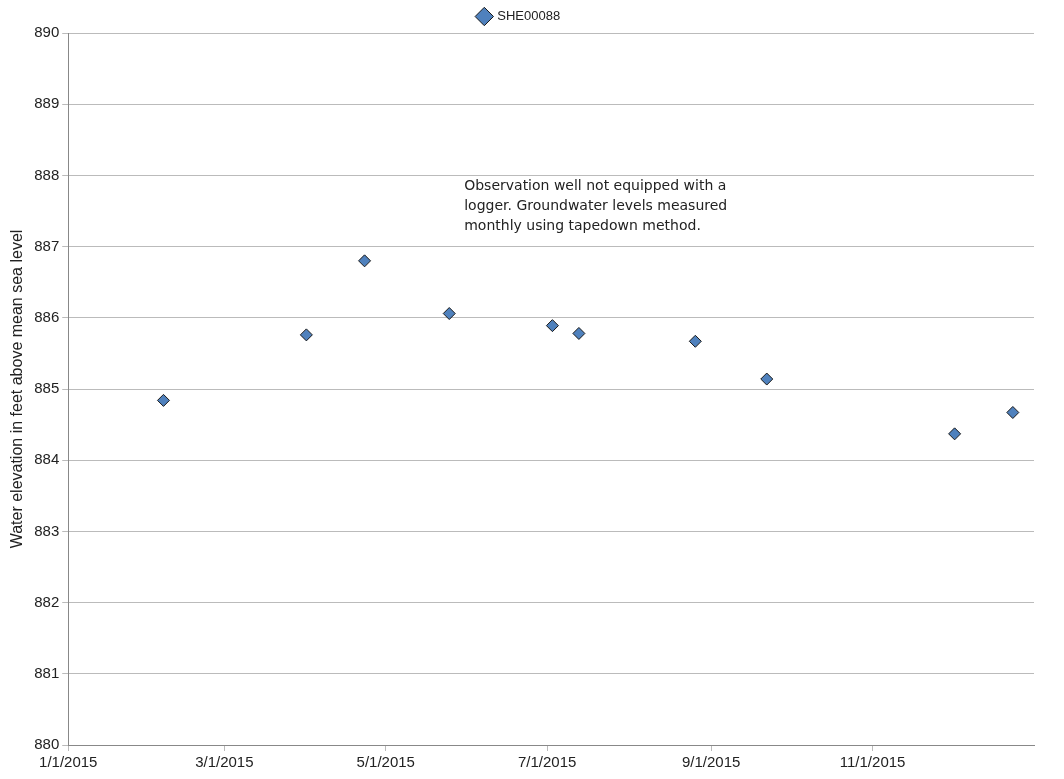 The height and width of the screenshot is (779, 1064). What do you see at coordinates (711, 762) in the screenshot?
I see `x-tick-label: 9/1/2015` at bounding box center [711, 762].